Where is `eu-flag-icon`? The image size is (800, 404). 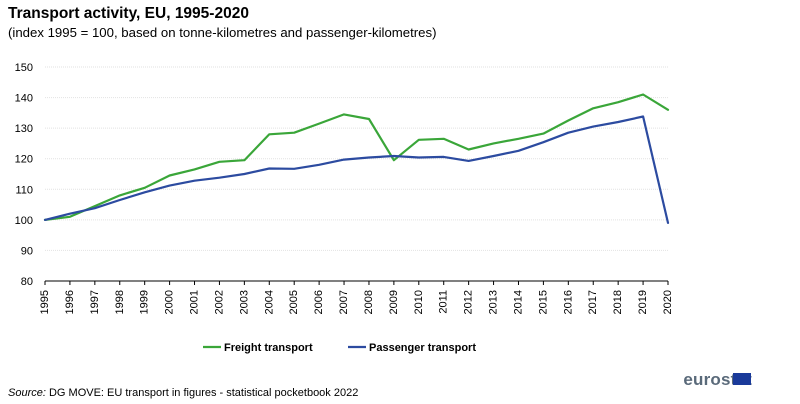
eu-flag-icon is located at coordinates (742, 379).